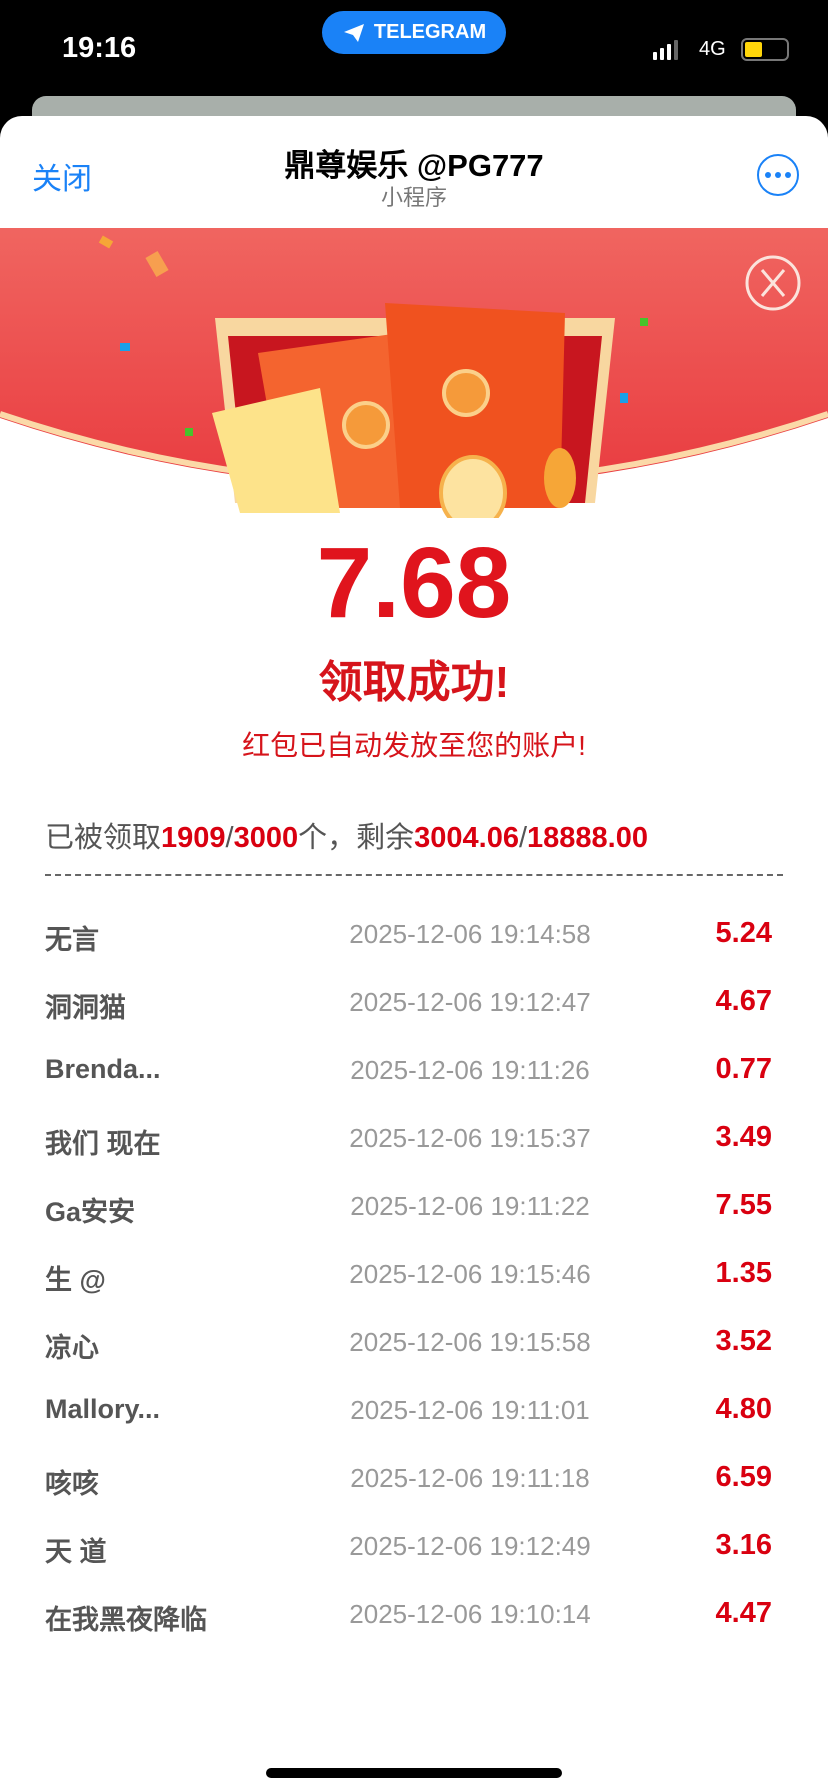 The height and width of the screenshot is (1792, 828). Describe the element at coordinates (470, 1206) in the screenshot. I see `claim-time: 2025-12-06 19:11:22` at that location.